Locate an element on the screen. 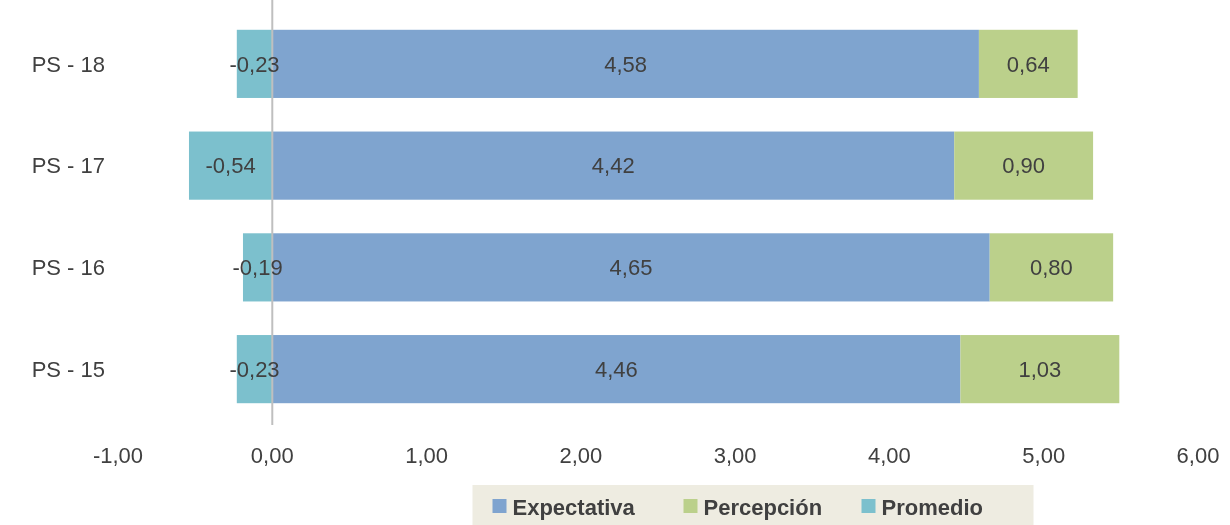 This screenshot has width=1230, height=525. data-label: 0,64 is located at coordinates (1028, 64).